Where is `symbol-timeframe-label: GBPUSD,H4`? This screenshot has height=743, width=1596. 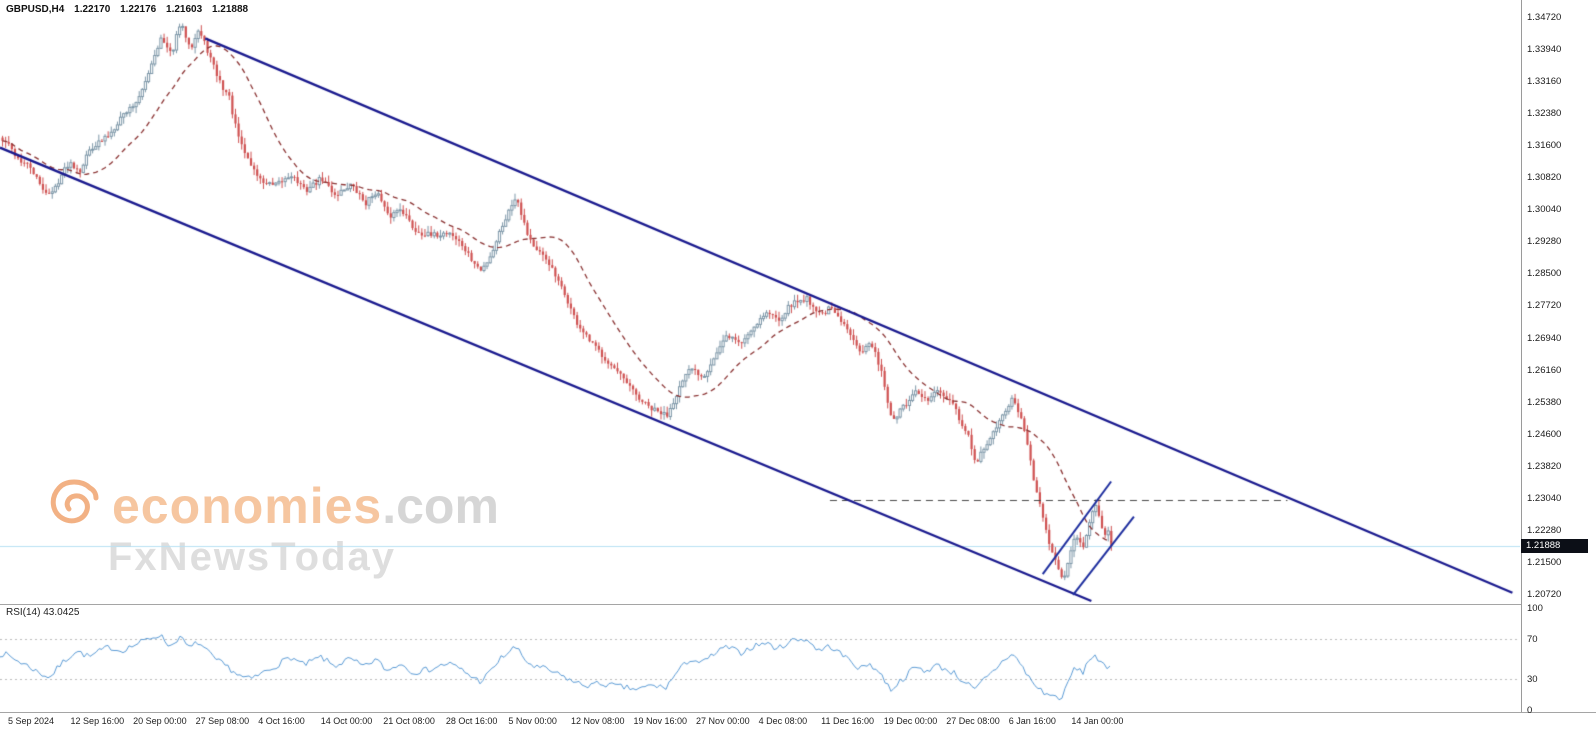 symbol-timeframe-label: GBPUSD,H4 is located at coordinates (35, 9).